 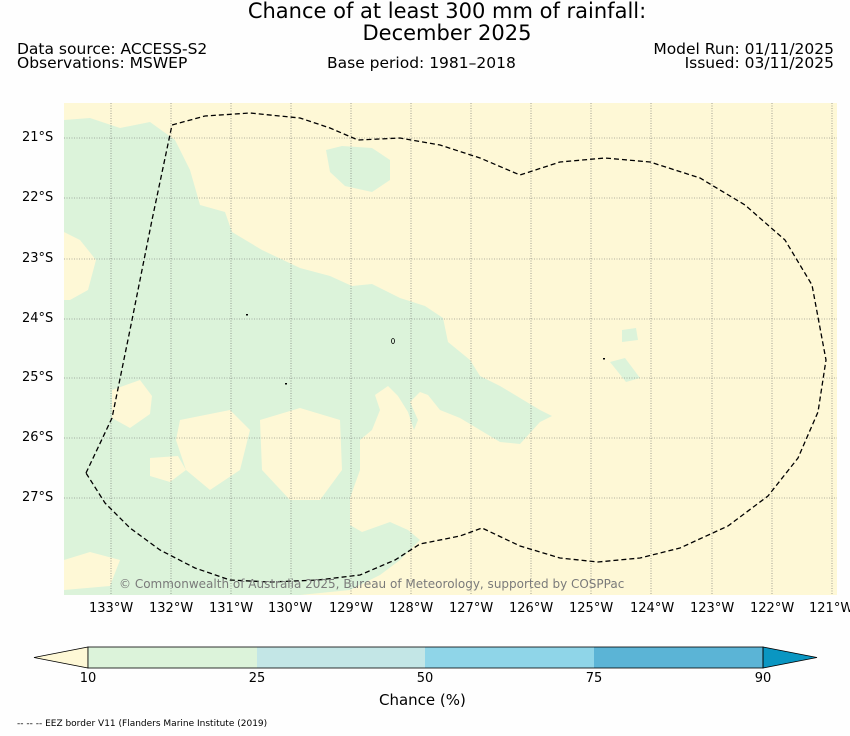 What do you see at coordinates (112, 49) in the screenshot?
I see `data-source: Data source: ACCESS-S2` at bounding box center [112, 49].